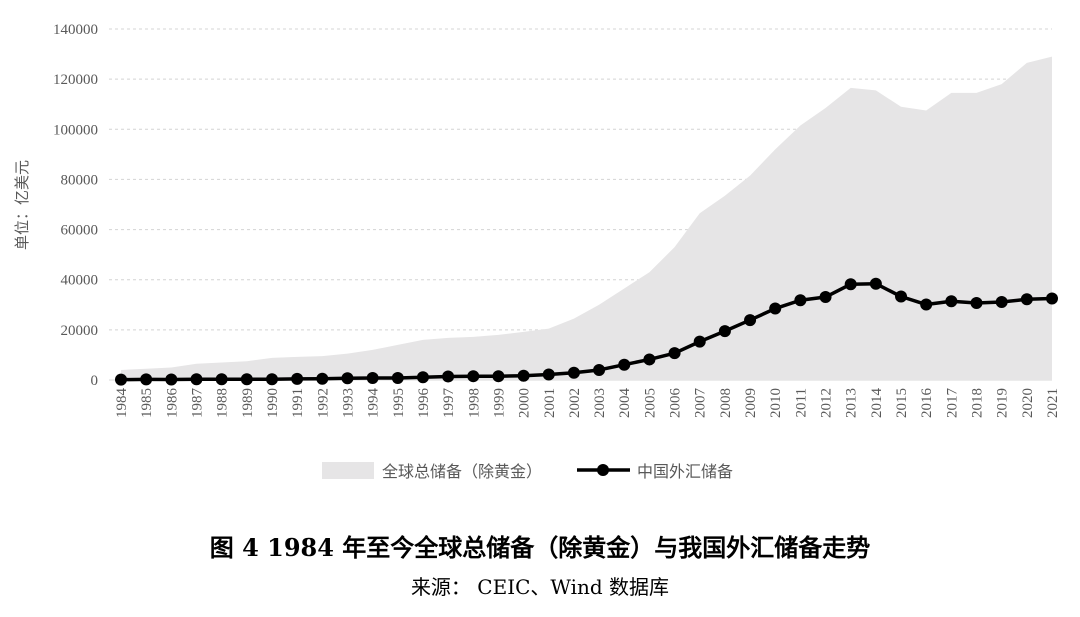 The width and height of the screenshot is (1080, 617). Describe the element at coordinates (776, 403) in the screenshot. I see `x-tick-label: 2010` at that location.